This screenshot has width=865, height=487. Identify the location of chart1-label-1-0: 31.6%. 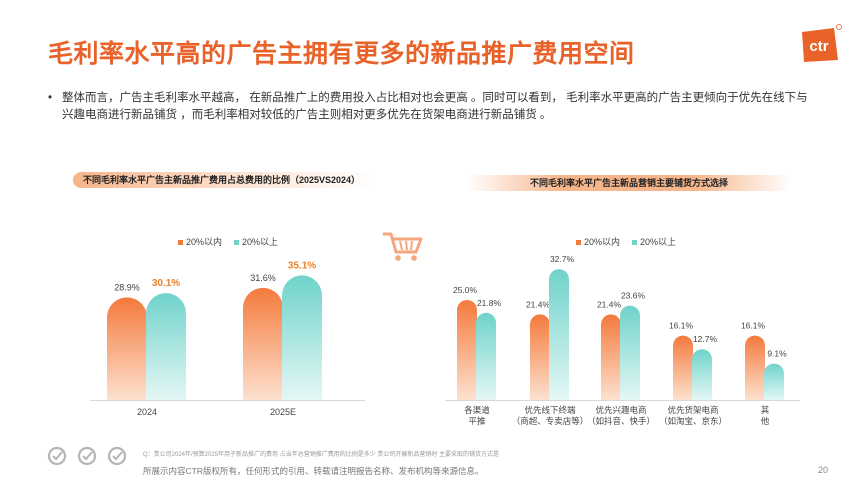
(263, 278).